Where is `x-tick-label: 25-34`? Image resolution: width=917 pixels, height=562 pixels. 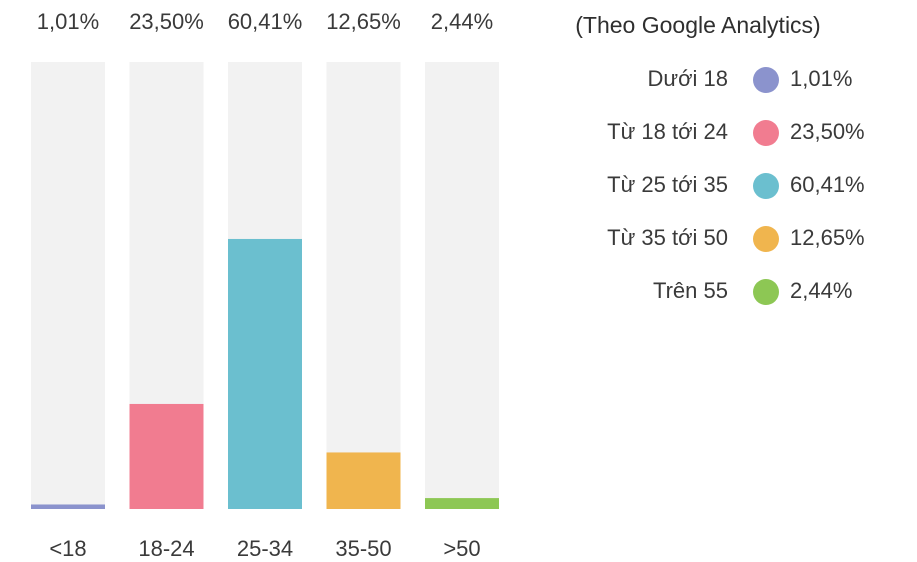
x-tick-label: 25-34 is located at coordinates (265, 548).